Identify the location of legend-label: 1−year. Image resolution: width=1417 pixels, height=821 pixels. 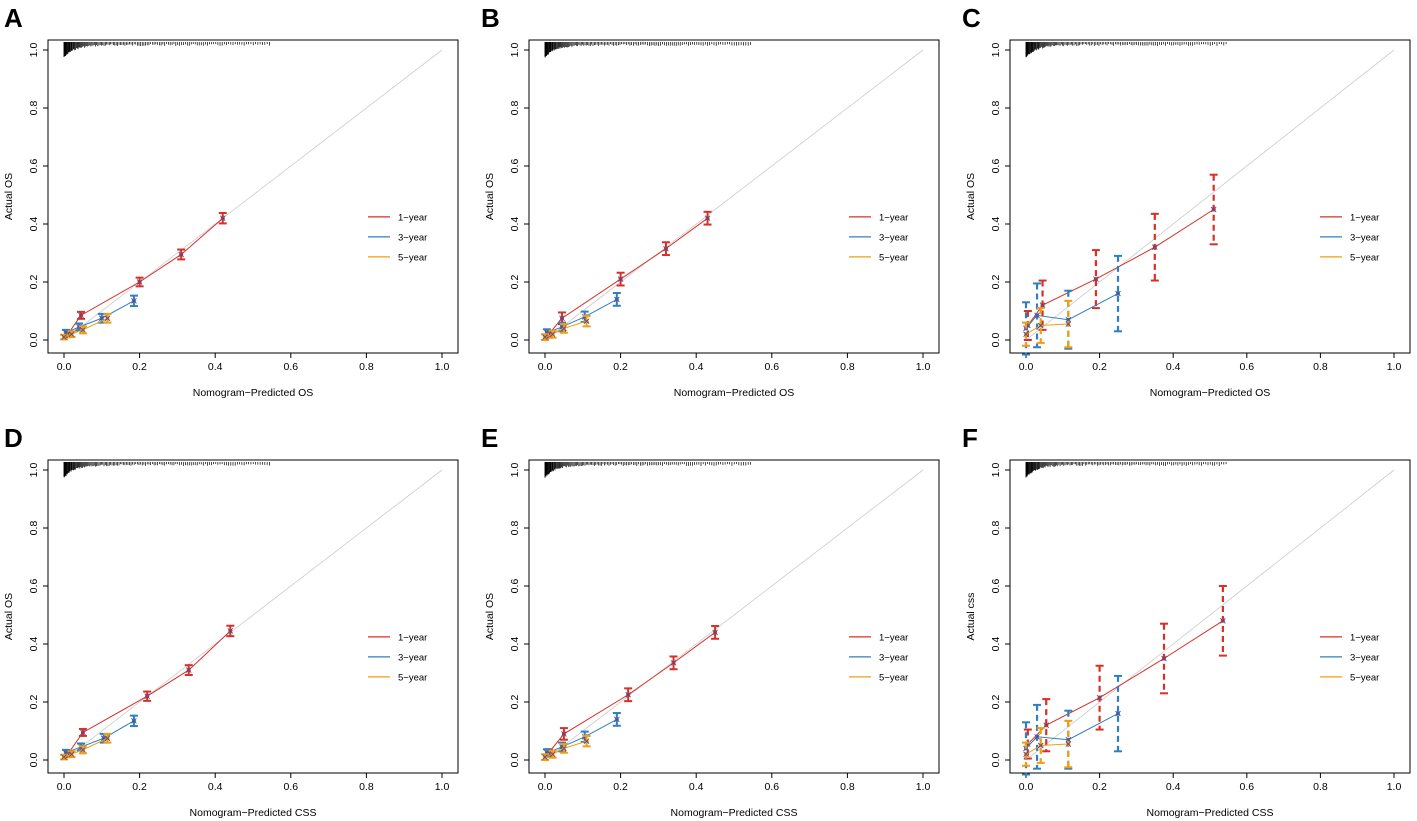
(893, 637).